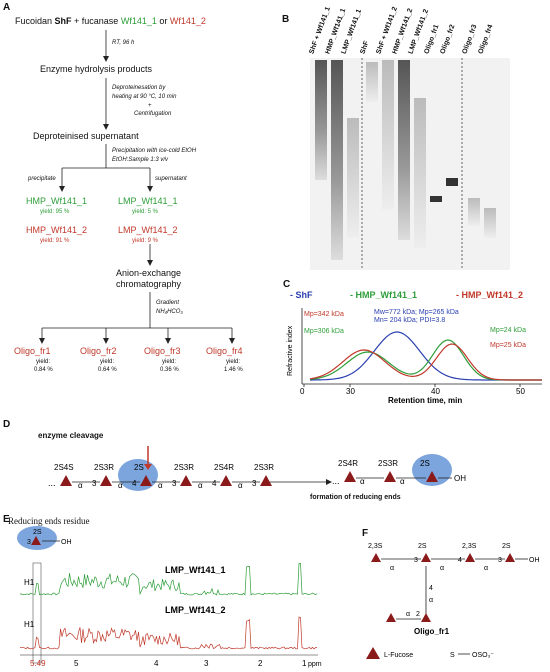  I want to click on spectrum-label-2: LMP_Wf141_2, so click(195, 610).